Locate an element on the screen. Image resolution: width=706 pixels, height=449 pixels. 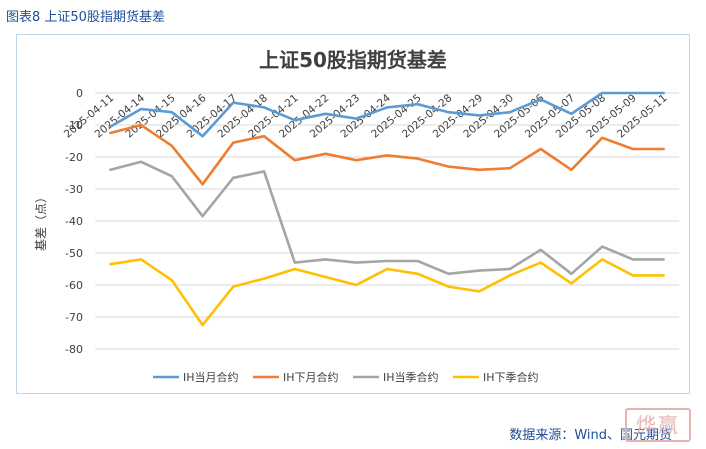
legend-label: IH当季合约 is located at coordinates (411, 377).